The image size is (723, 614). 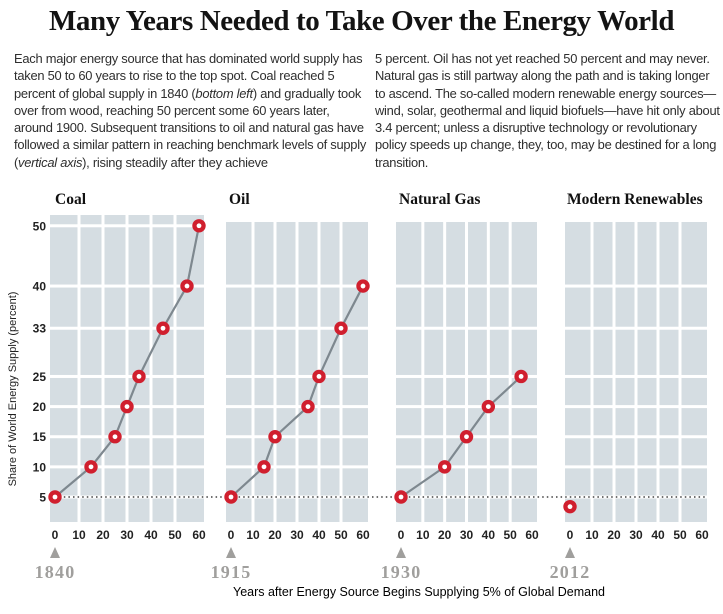 What do you see at coordinates (40, 437) in the screenshot?
I see `y-tick-label: 15` at bounding box center [40, 437].